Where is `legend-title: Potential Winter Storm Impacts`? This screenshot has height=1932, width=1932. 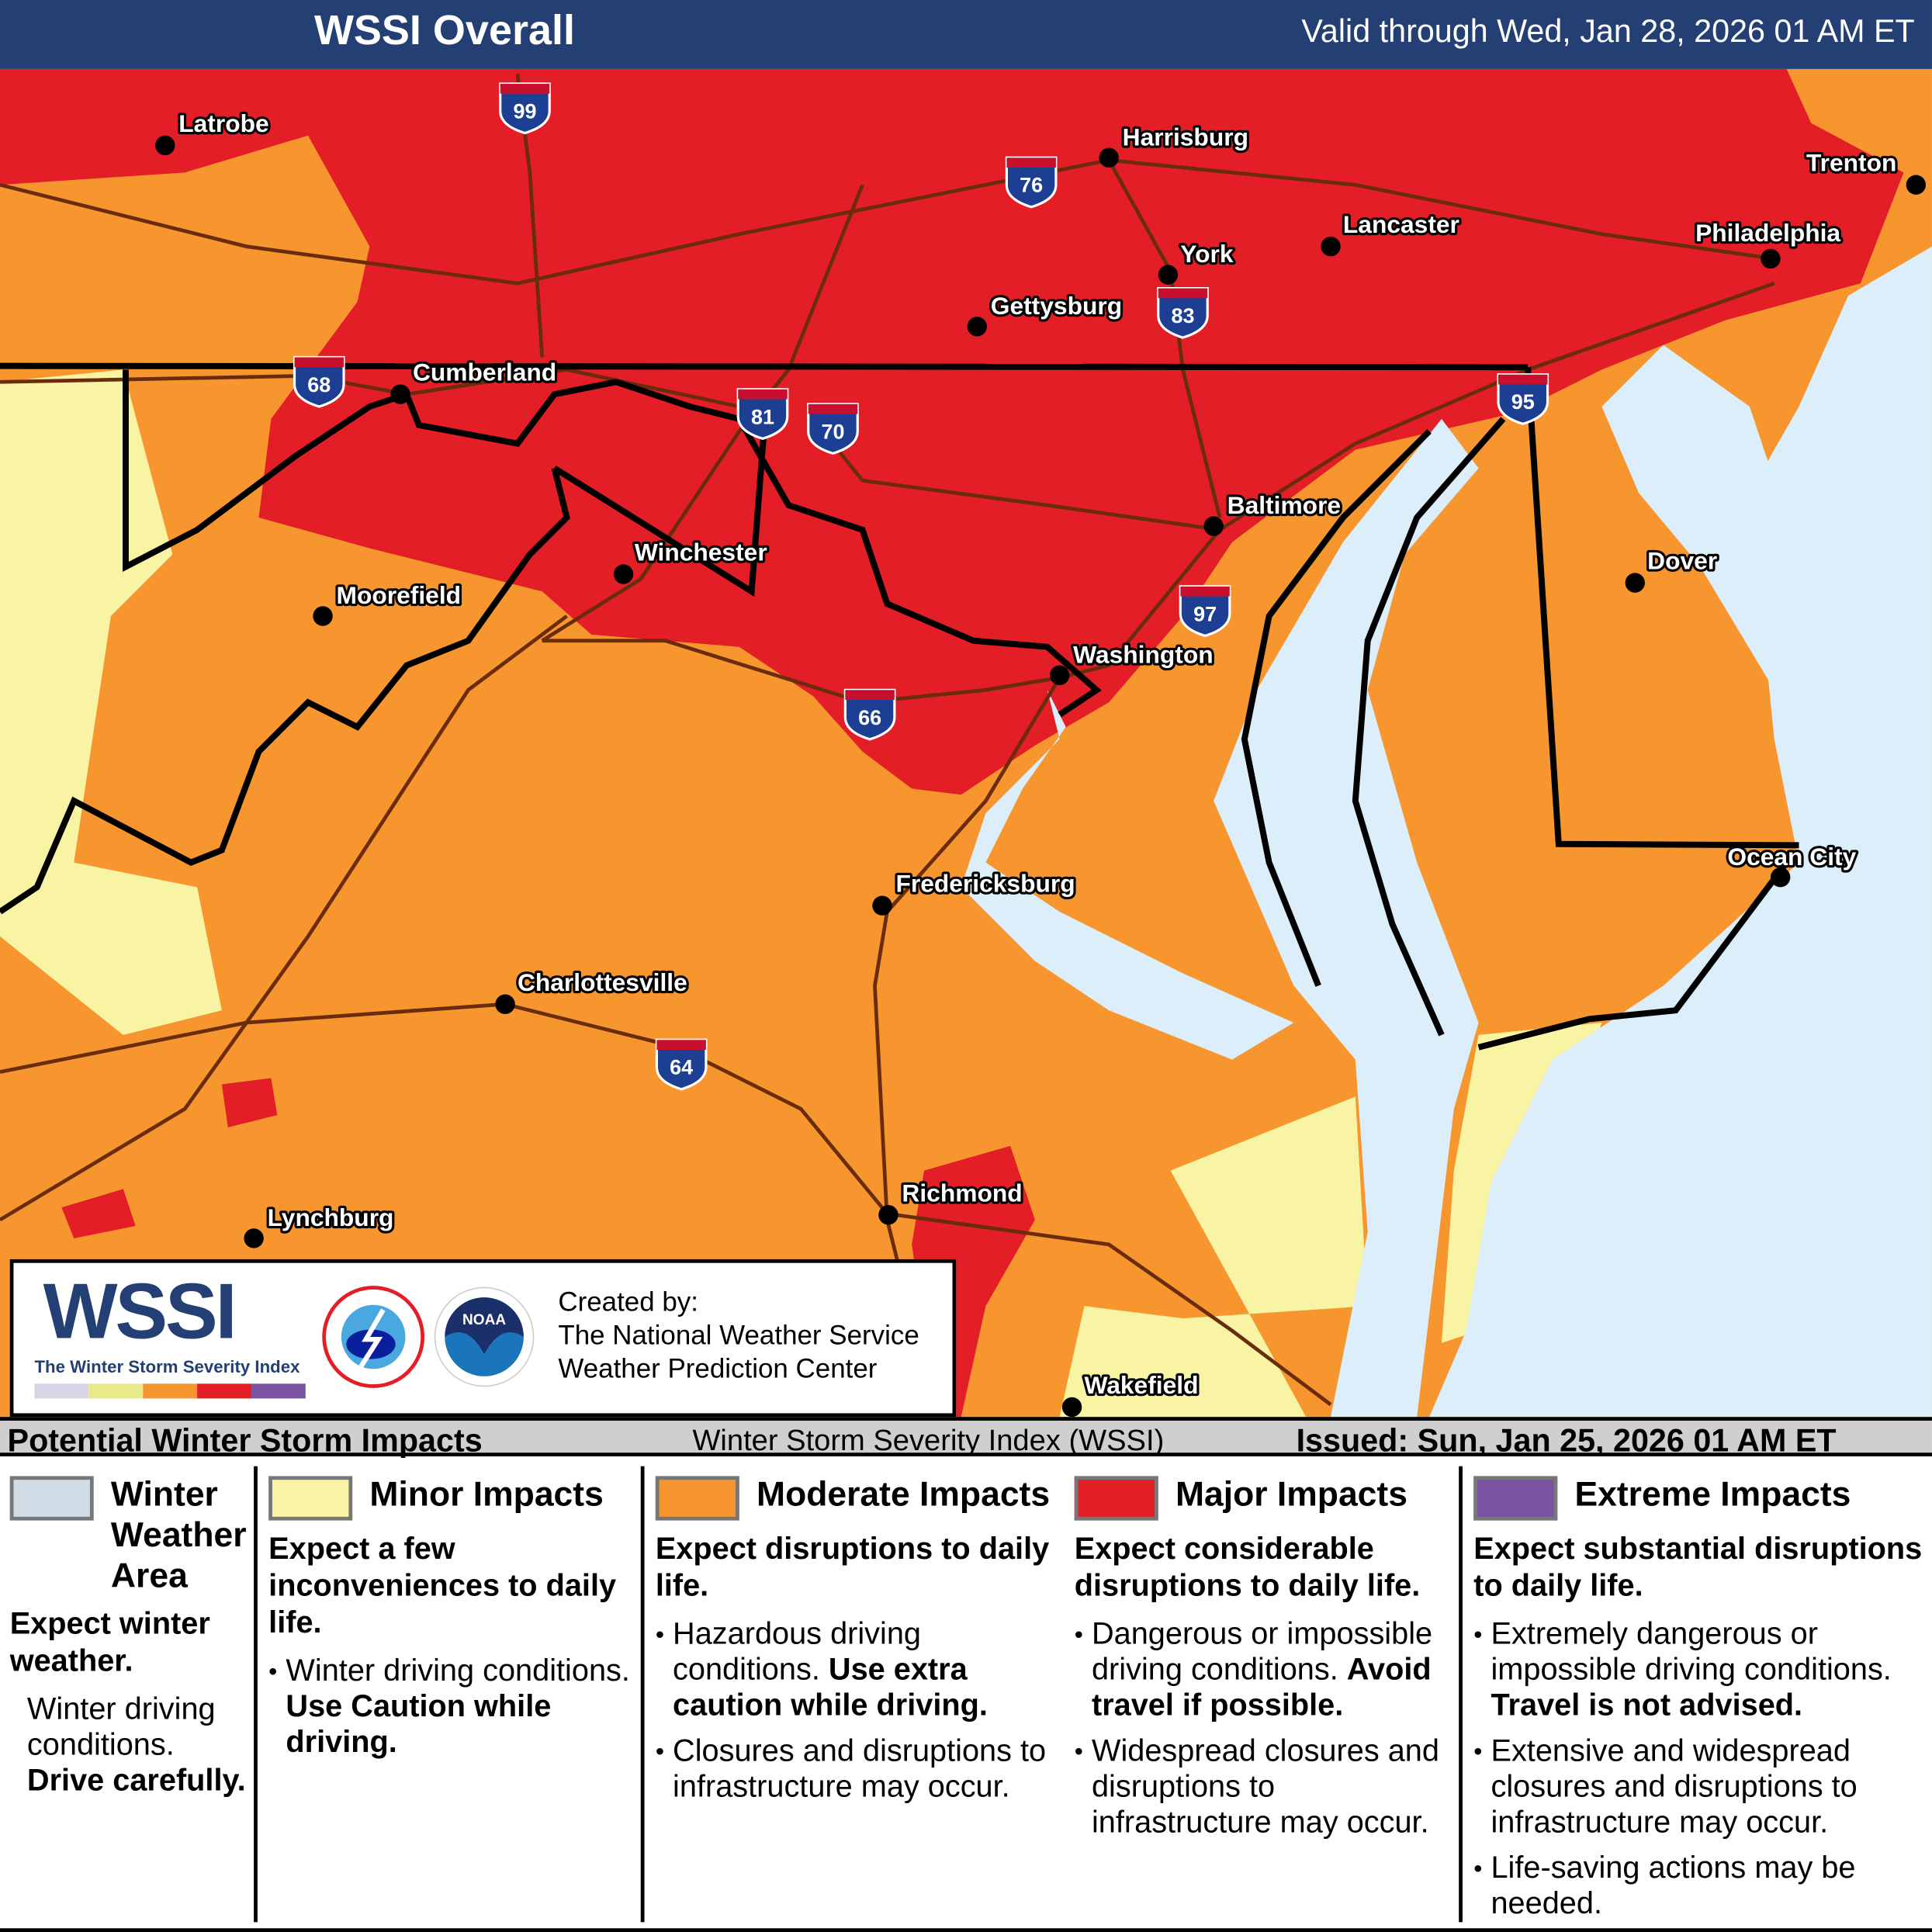 legend-title: Potential Winter Storm Impacts is located at coordinates (245, 1440).